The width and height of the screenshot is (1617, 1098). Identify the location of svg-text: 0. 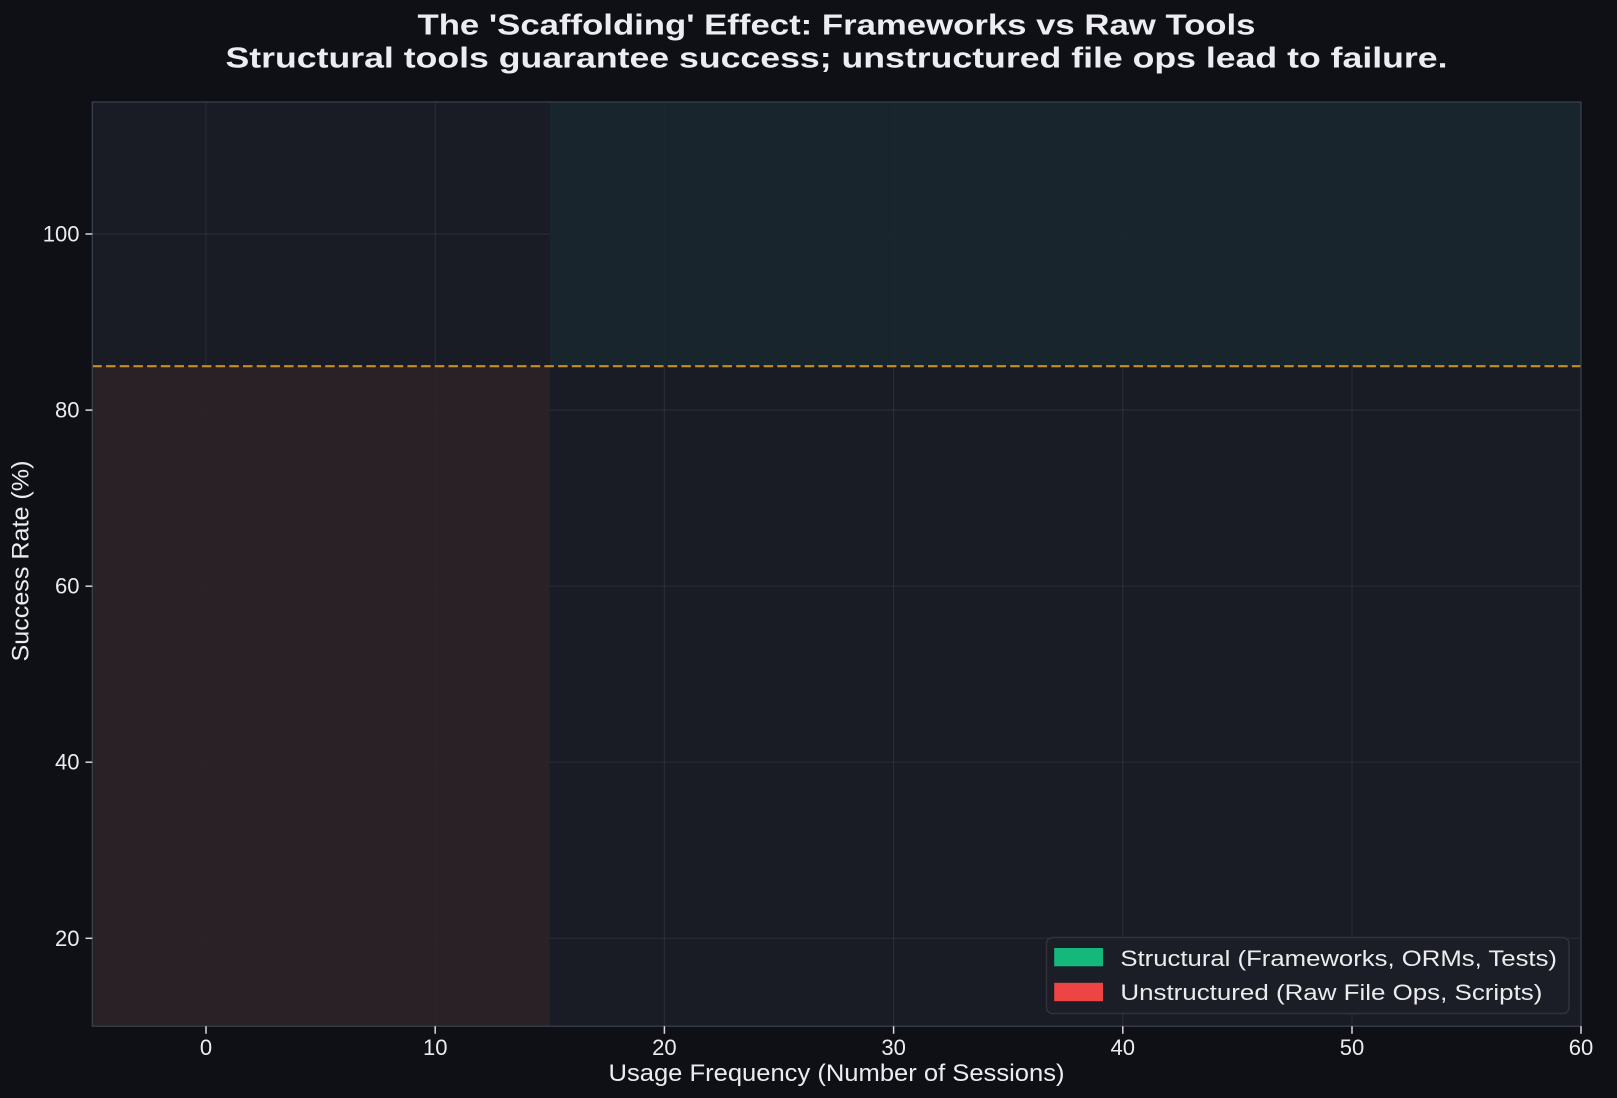
(206, 1047).